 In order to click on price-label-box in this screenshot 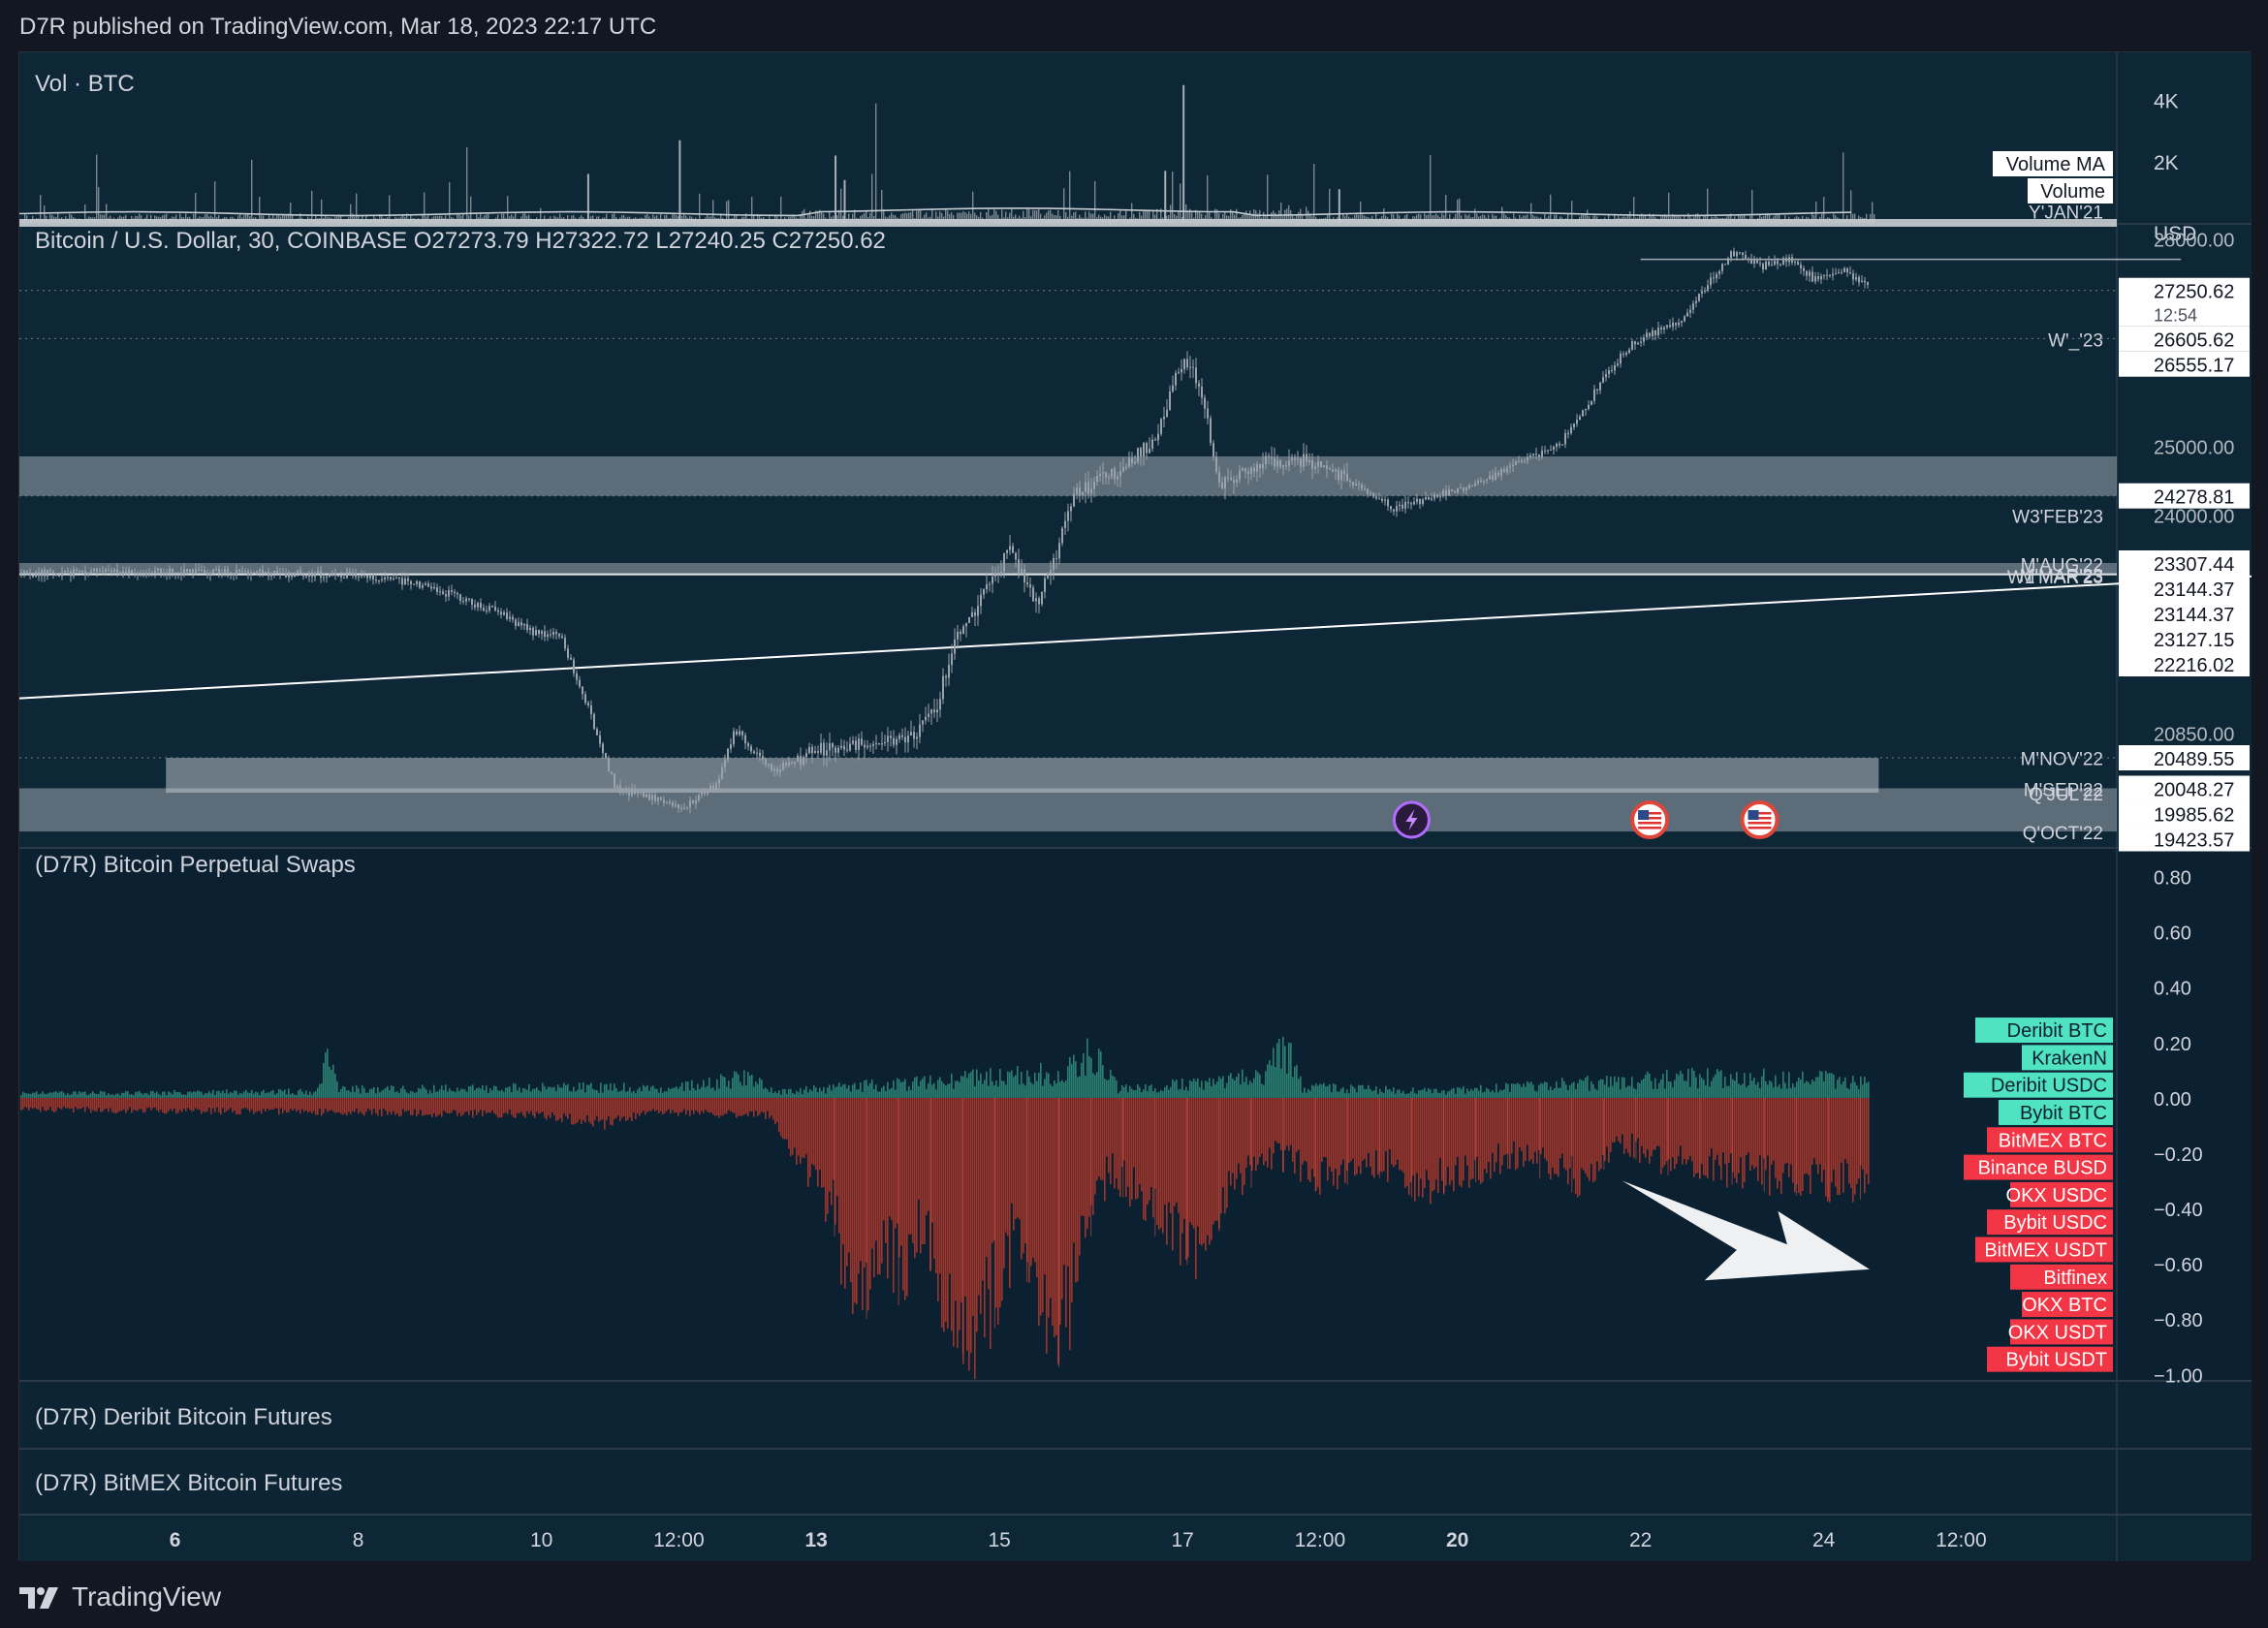, I will do `click(2185, 614)`.